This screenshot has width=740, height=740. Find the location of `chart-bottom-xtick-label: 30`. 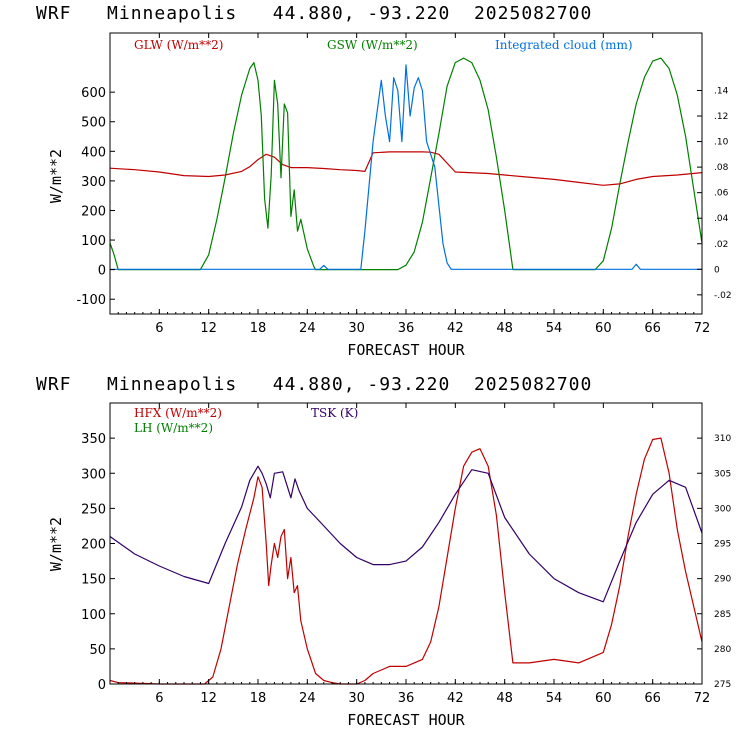

chart-bottom-xtick-label: 30 is located at coordinates (356, 698).